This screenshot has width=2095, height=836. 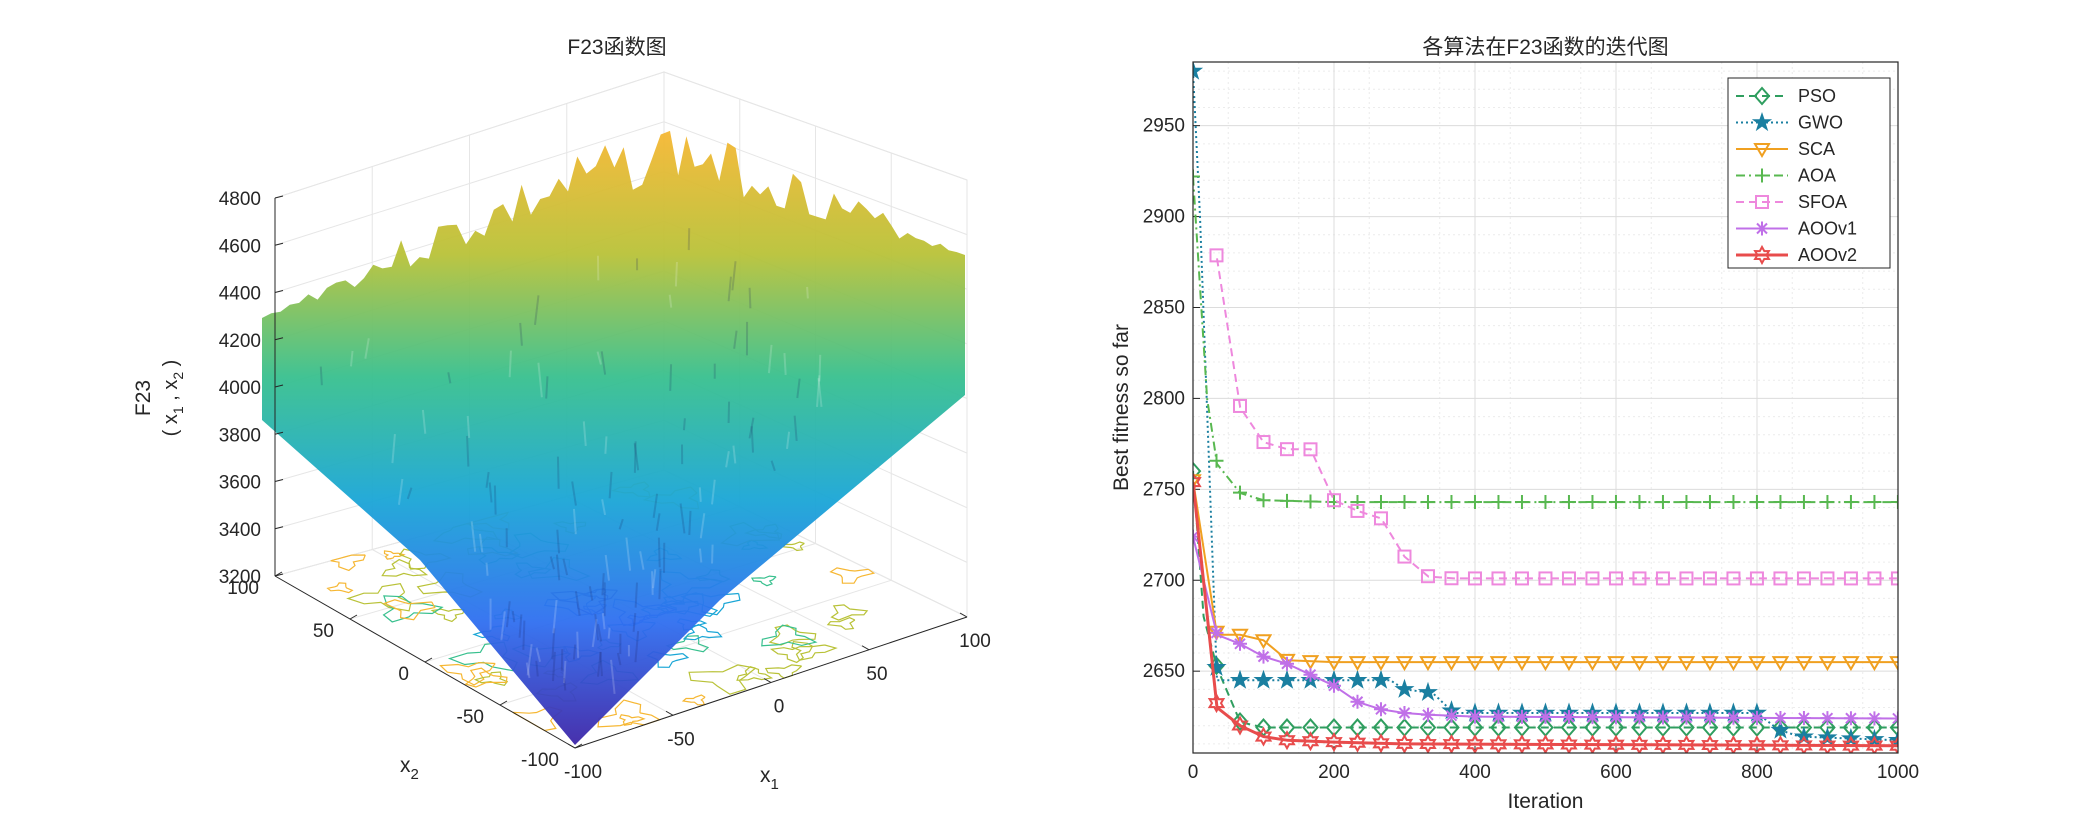 I want to click on legend-entry: AOA, so click(x=1786, y=176).